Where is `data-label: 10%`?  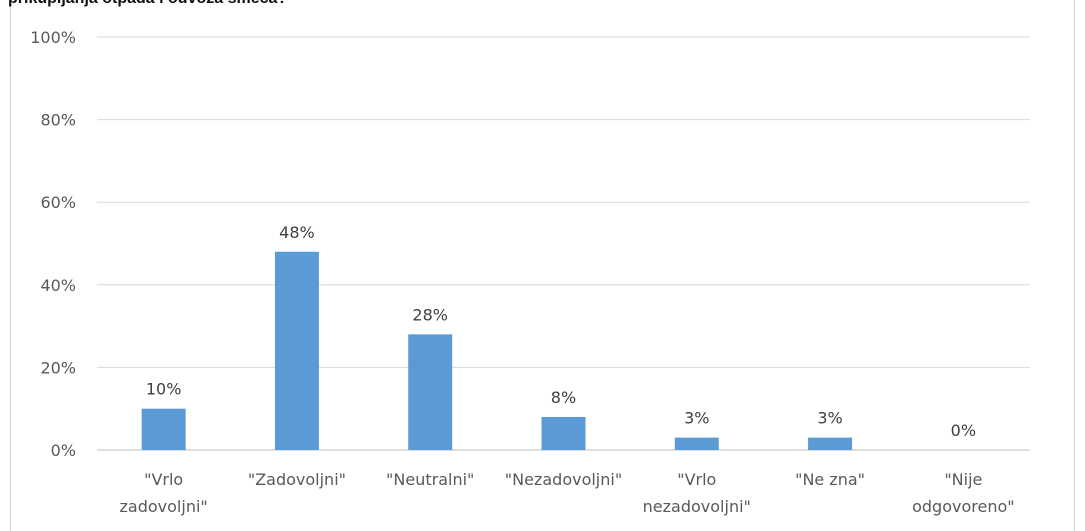
data-label: 10% is located at coordinates (164, 389).